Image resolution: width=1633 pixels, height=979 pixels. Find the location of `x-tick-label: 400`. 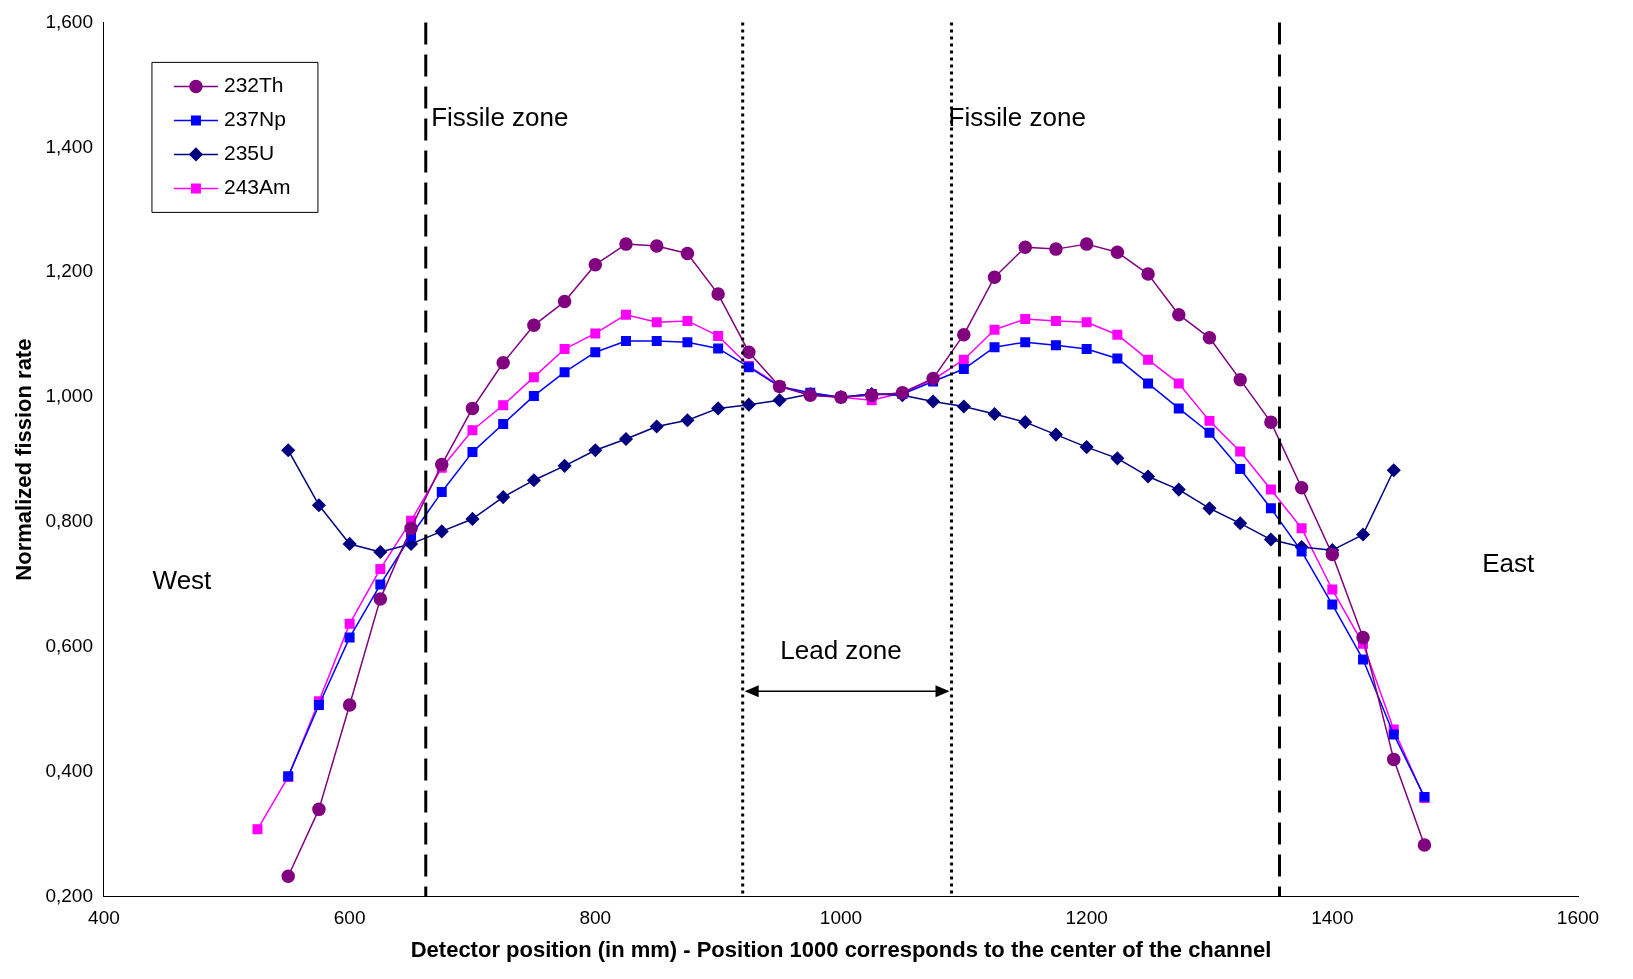

x-tick-label: 400 is located at coordinates (104, 918).